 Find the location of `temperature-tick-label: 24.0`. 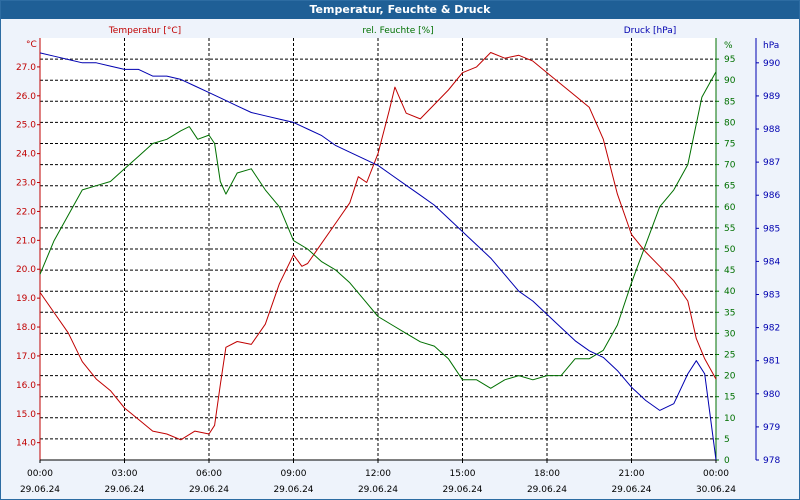

temperature-tick-label: 24.0 is located at coordinates (26, 155).